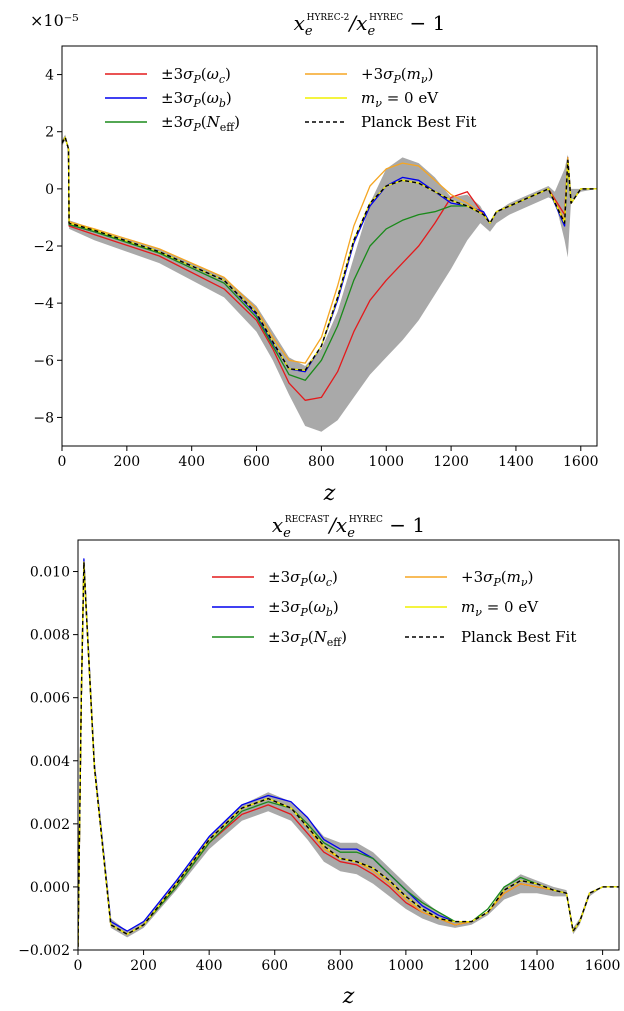  What do you see at coordinates (49, 76) in the screenshot?
I see `y-tick-label: 4` at bounding box center [49, 76].